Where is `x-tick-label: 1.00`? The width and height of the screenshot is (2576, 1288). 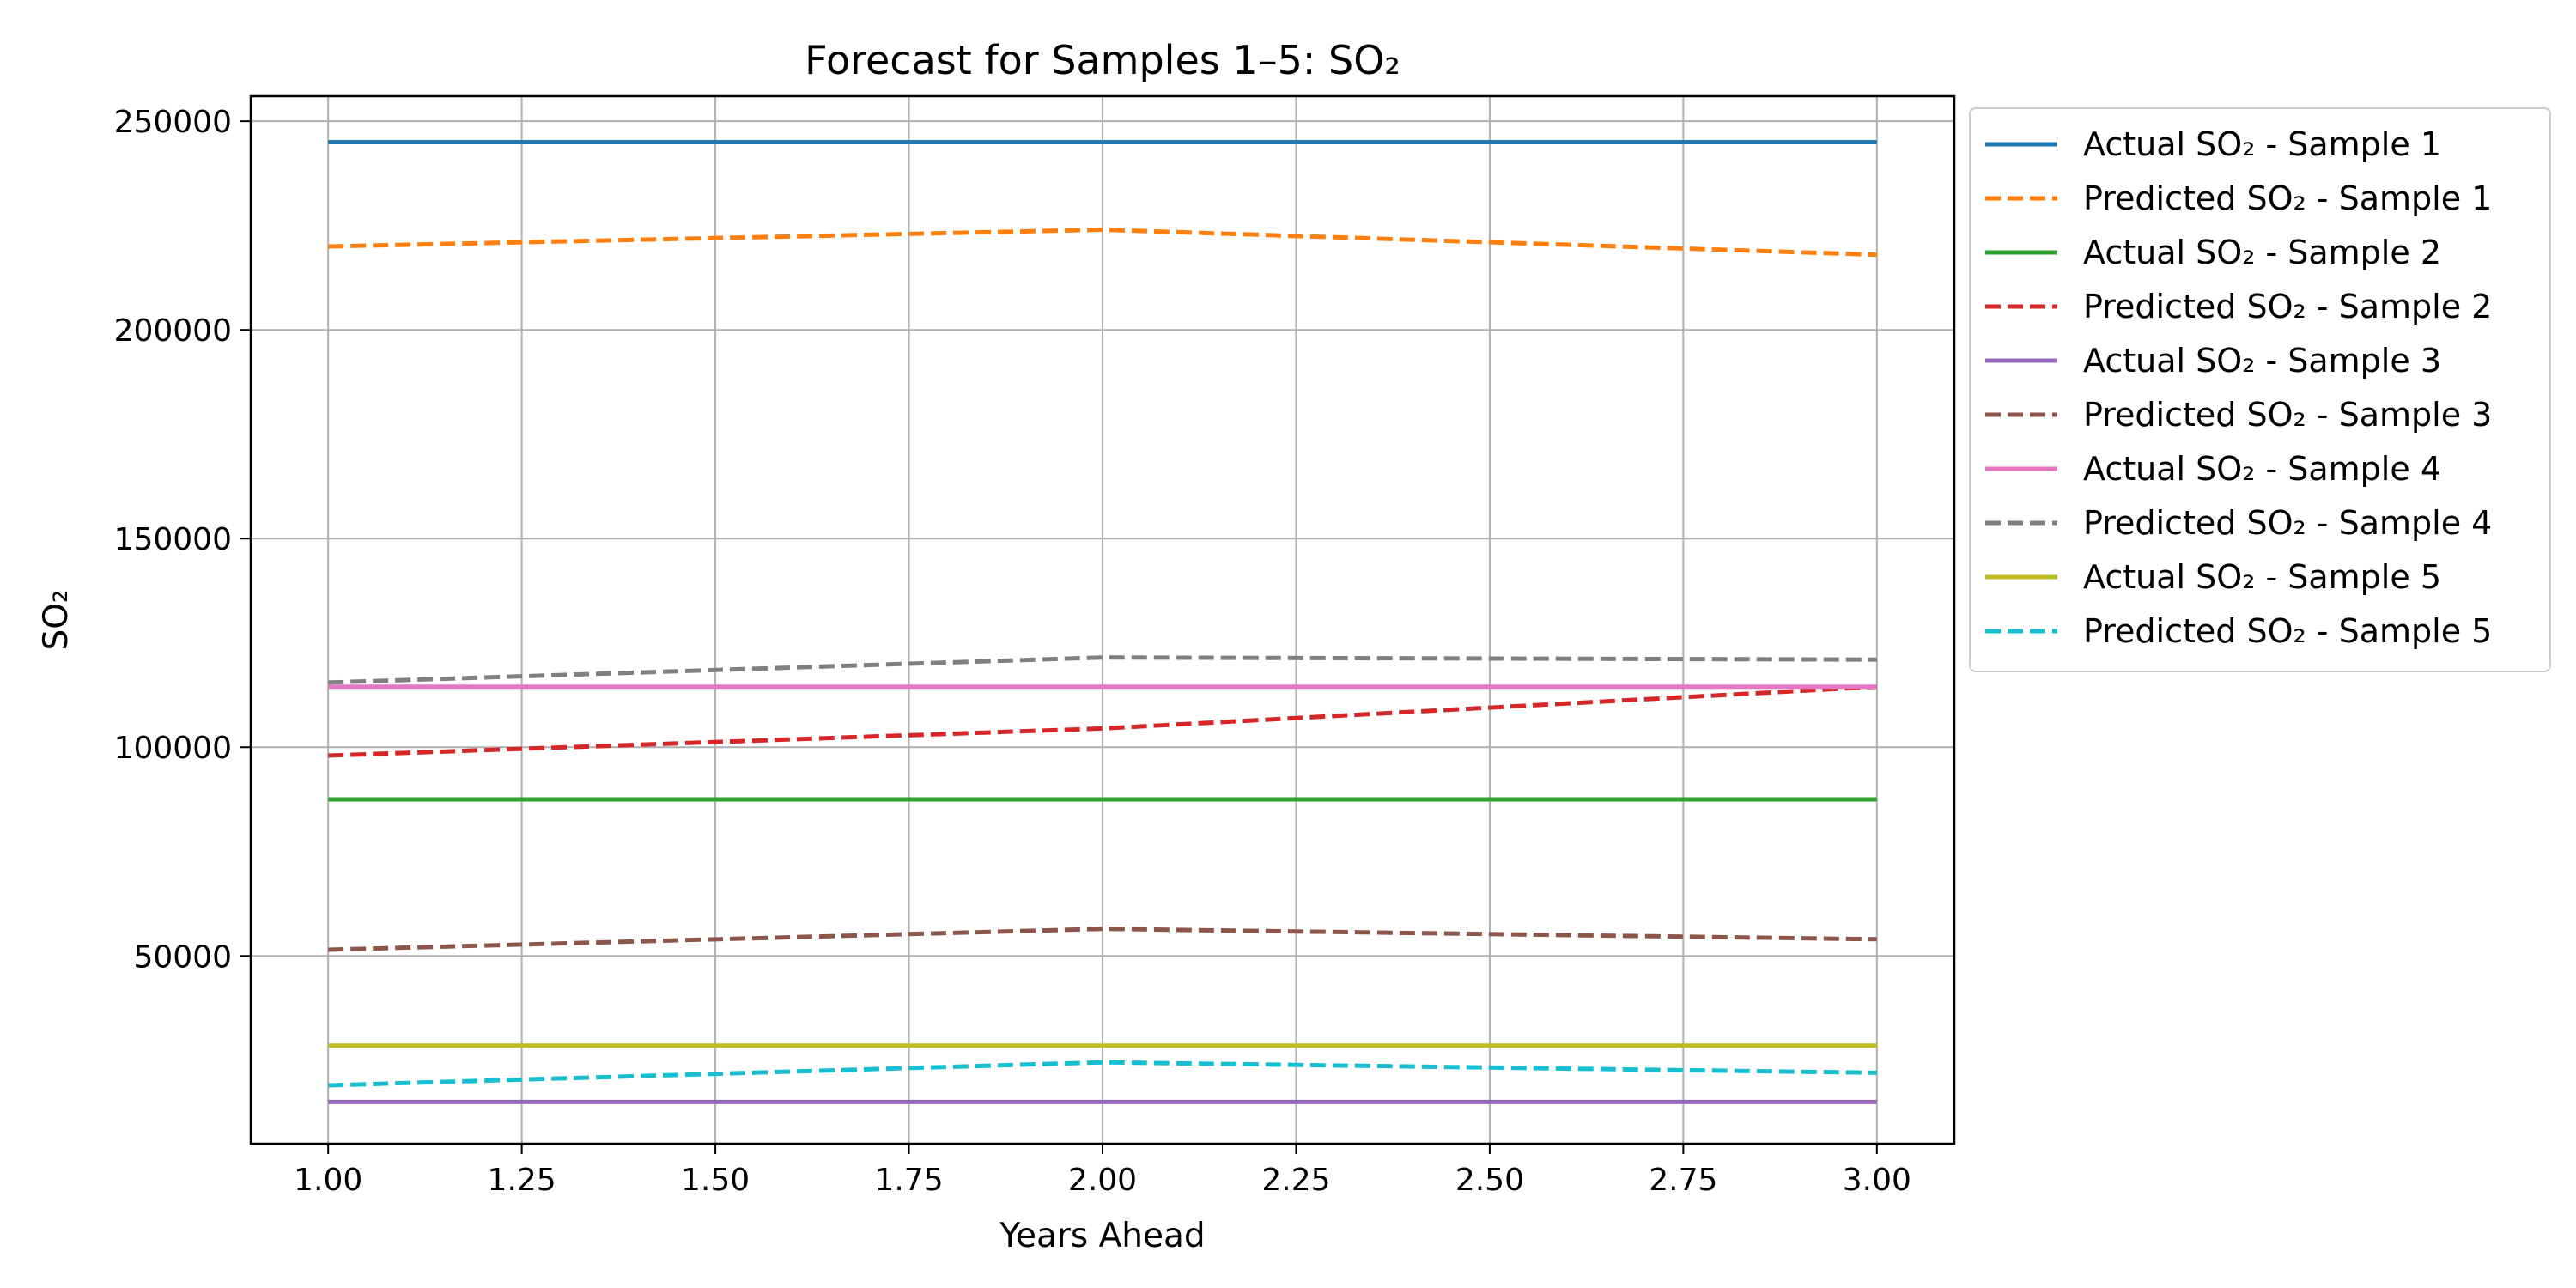 x-tick-label: 1.00 is located at coordinates (328, 1180).